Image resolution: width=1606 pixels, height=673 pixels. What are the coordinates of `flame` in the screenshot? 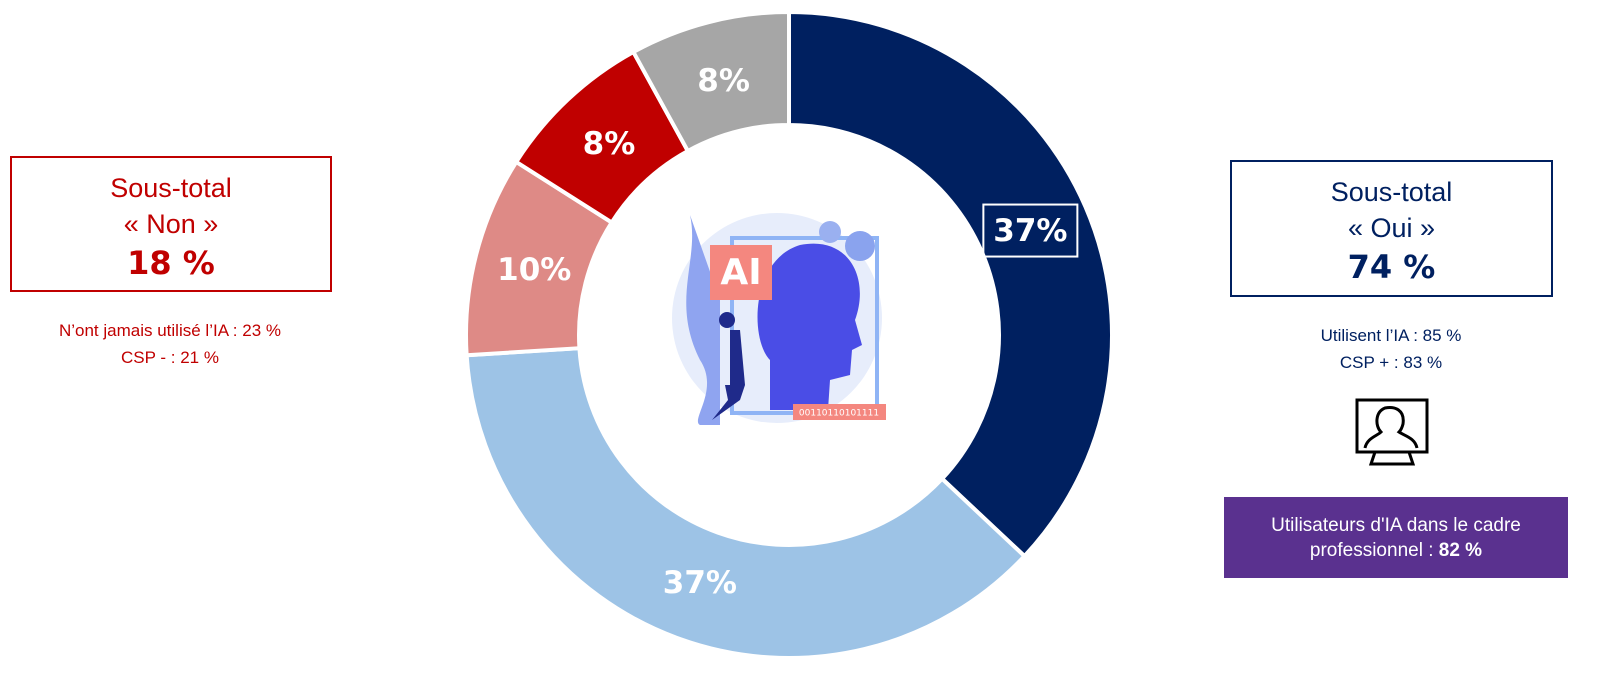 It's located at (703, 320).